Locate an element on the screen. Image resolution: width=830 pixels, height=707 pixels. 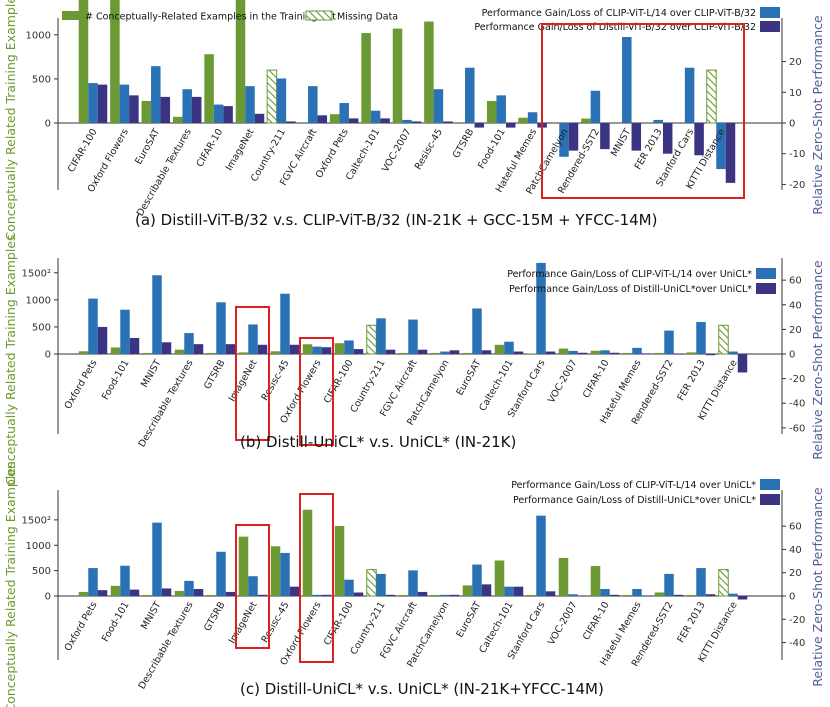
panel-a-right-tick-label: 20 is located at coordinates (795, 62).